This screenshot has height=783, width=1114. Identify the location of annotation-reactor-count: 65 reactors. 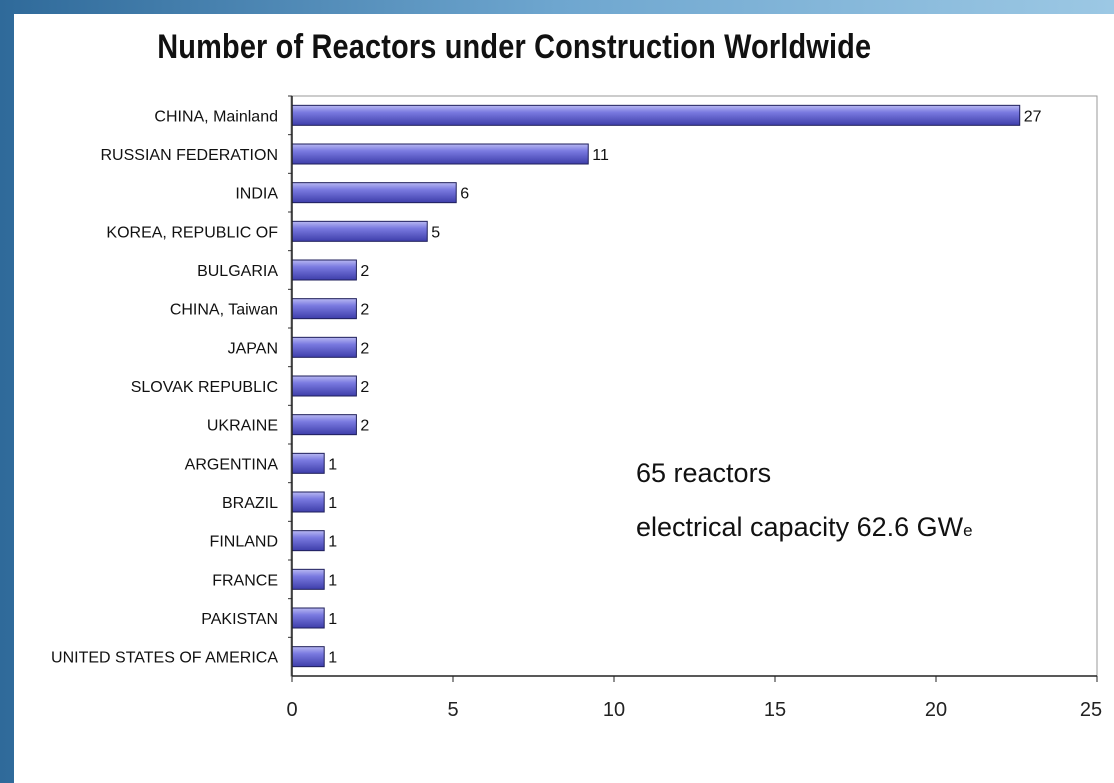
(804, 473).